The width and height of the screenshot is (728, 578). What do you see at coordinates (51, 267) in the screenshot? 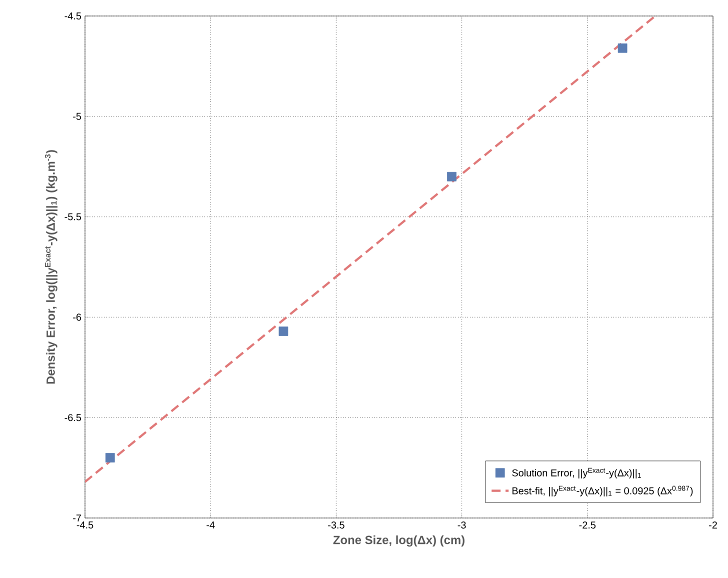
I see `y-axis-title: Density Error, log(||y$^{Exact}$-y(Δx)||$_{1}$) (kg.m$^{-3}$)` at bounding box center [51, 267].